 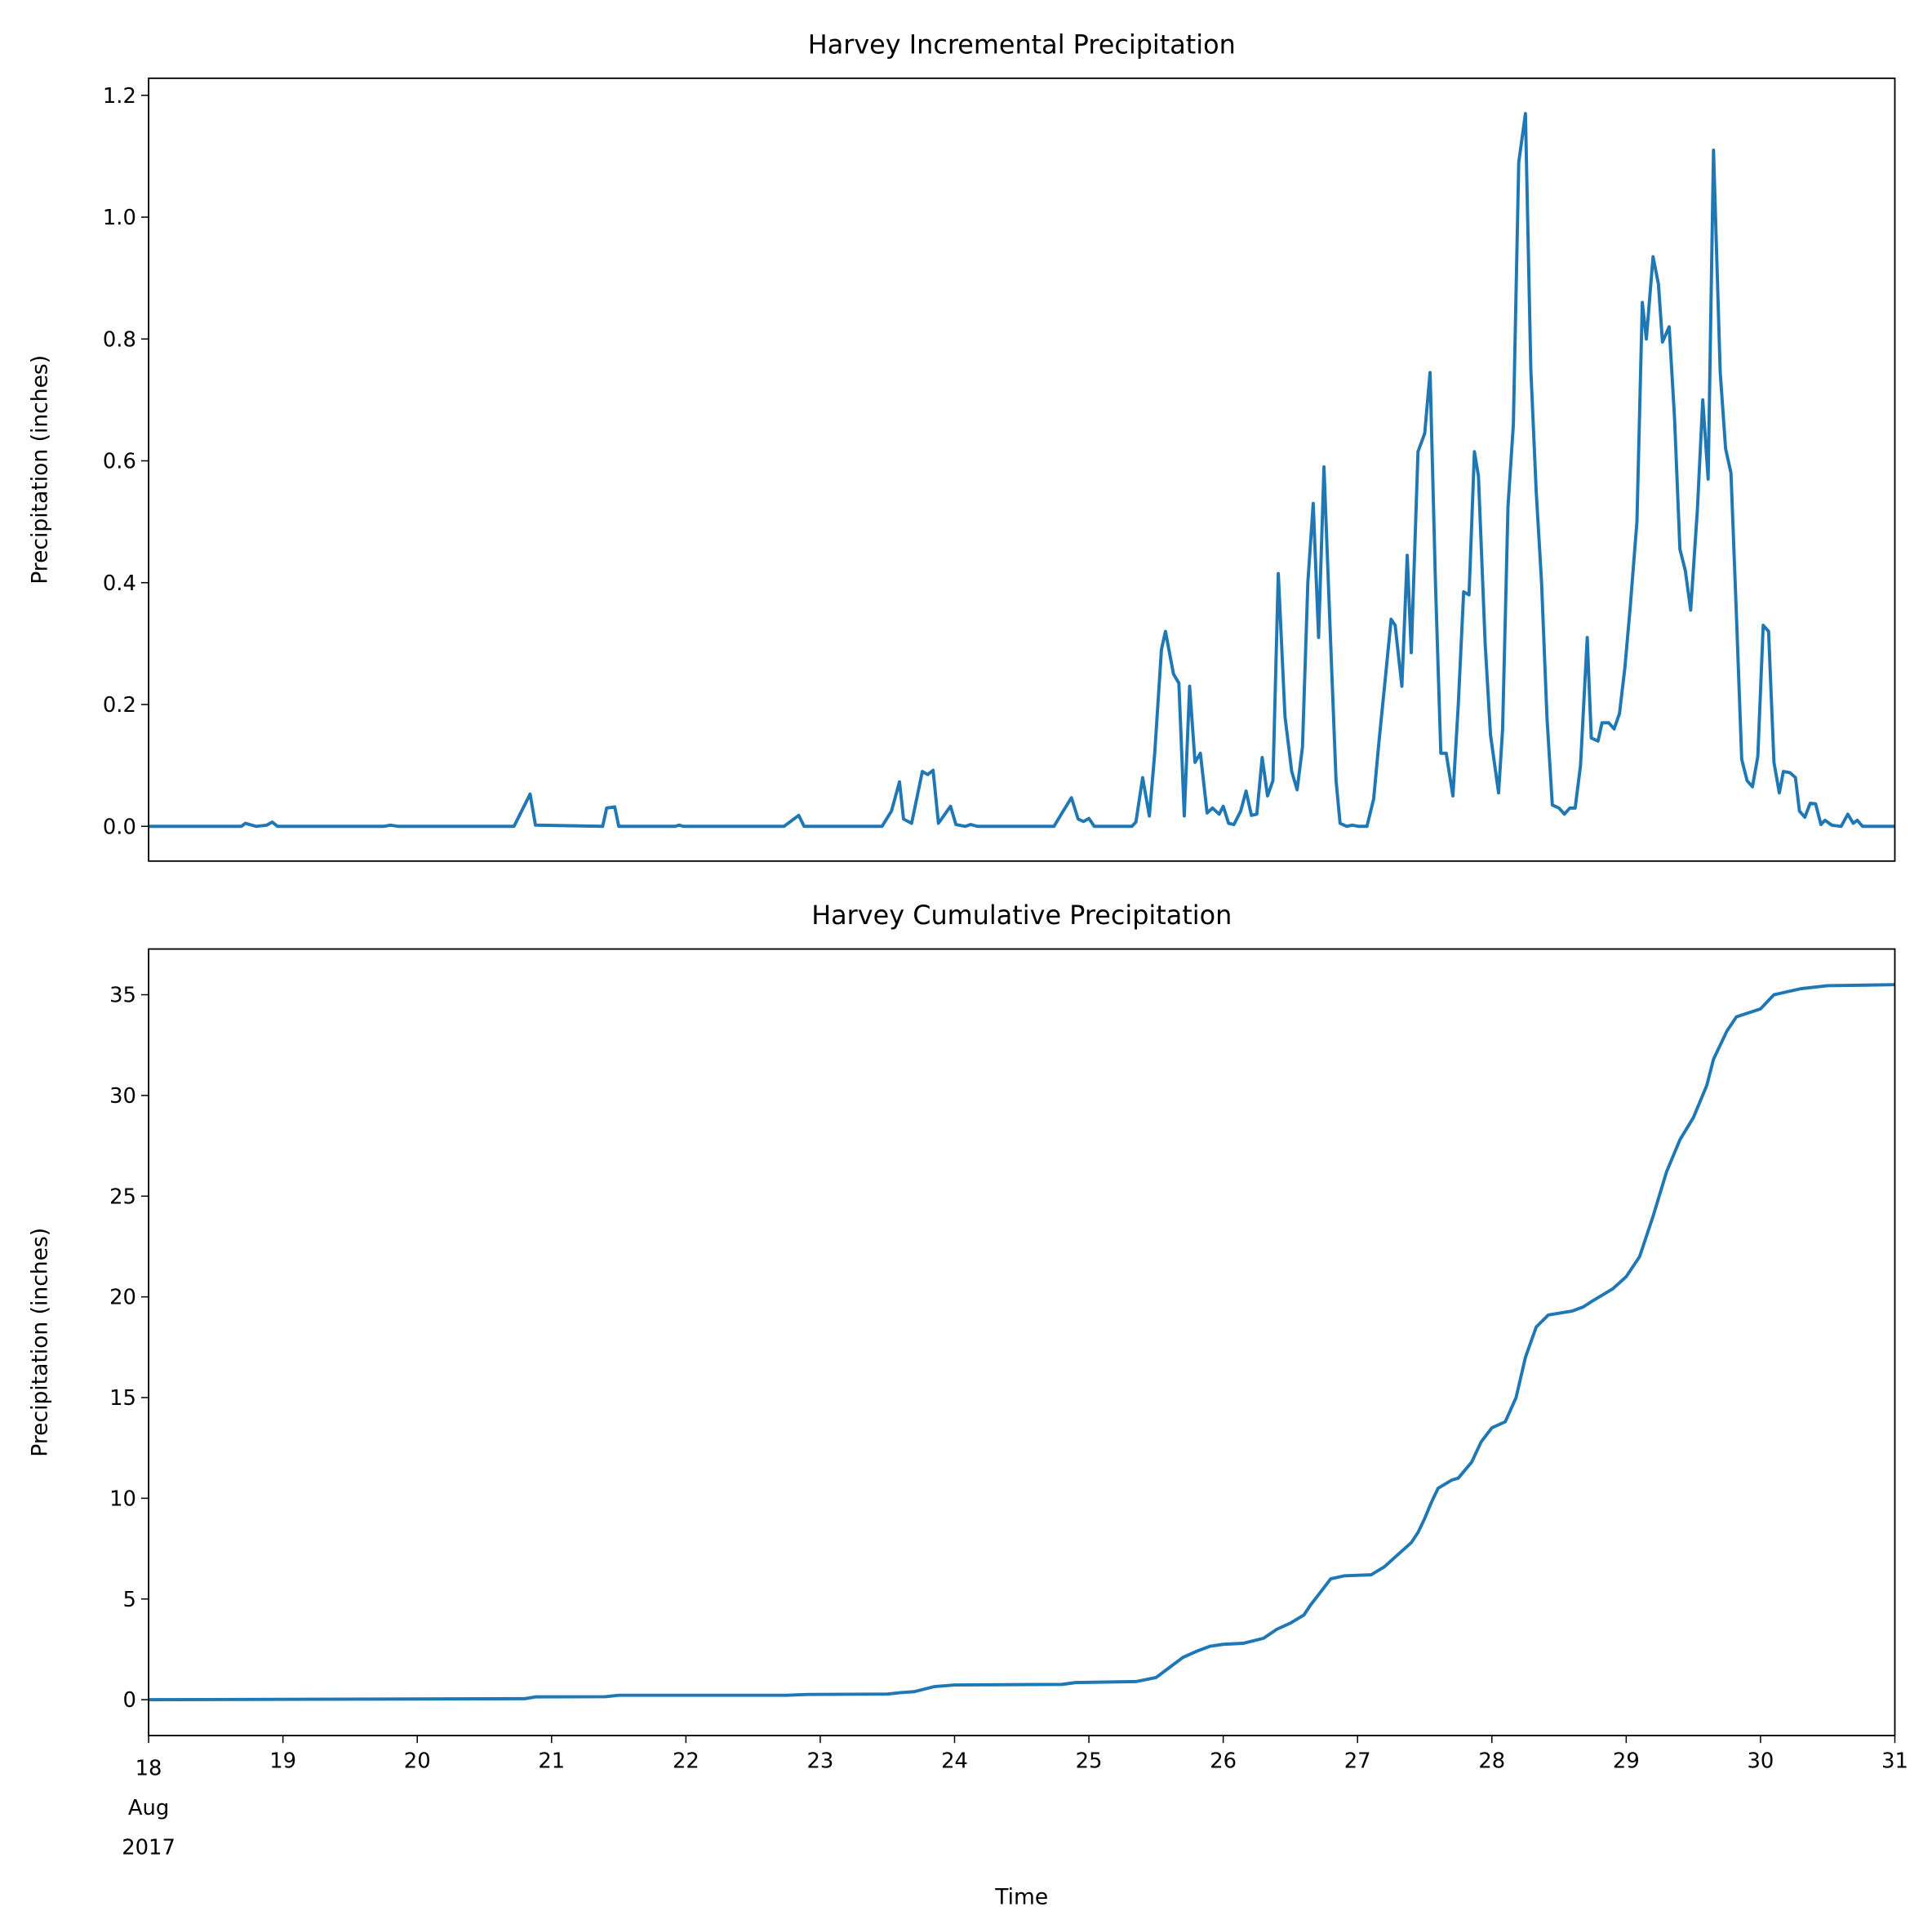 I want to click on y-tick-label: 0.8, so click(x=119, y=339).